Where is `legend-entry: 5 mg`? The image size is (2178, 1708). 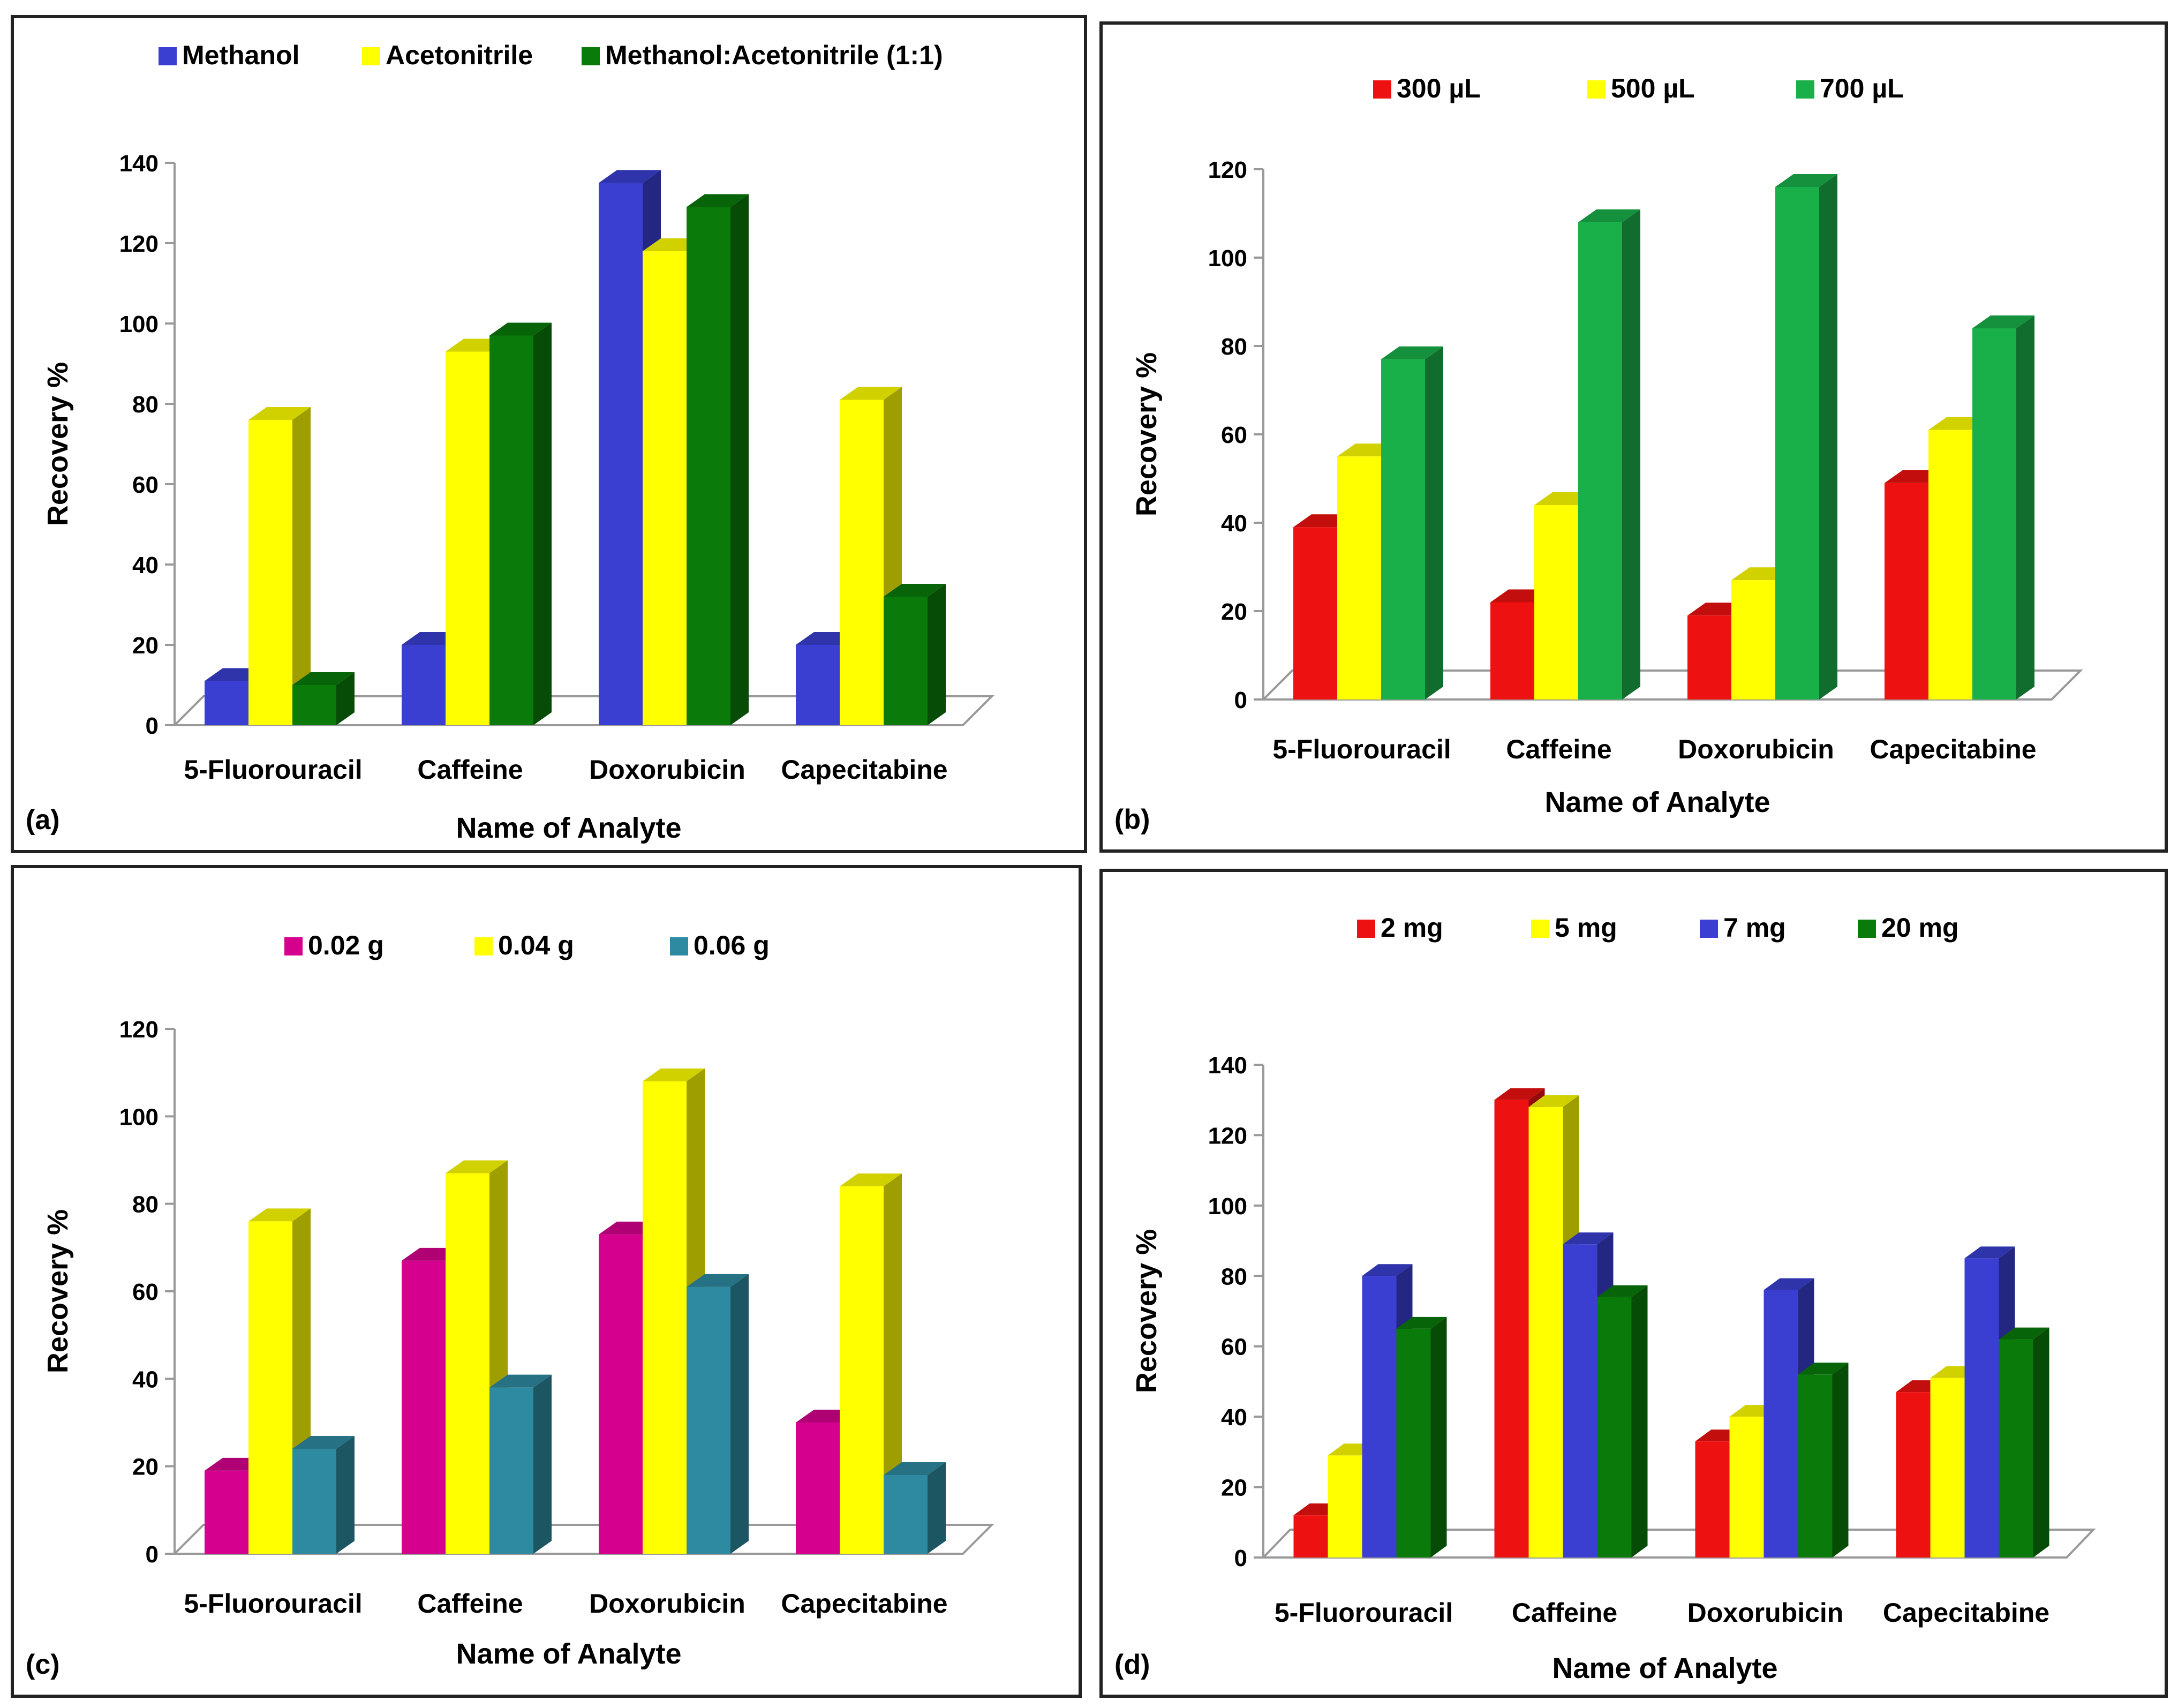
legend-entry: 5 mg is located at coordinates (1574, 928).